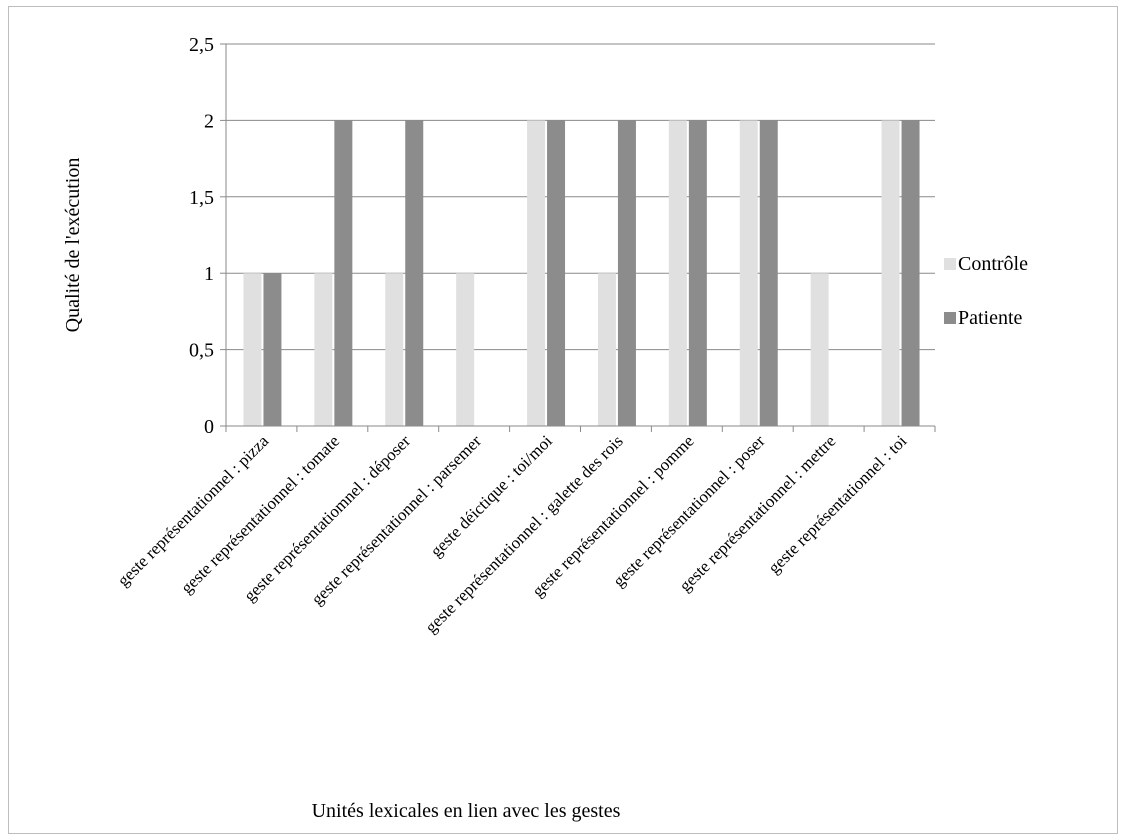 The image size is (1125, 840). Describe the element at coordinates (201, 351) in the screenshot. I see `y-tick-label: 0,5` at that location.